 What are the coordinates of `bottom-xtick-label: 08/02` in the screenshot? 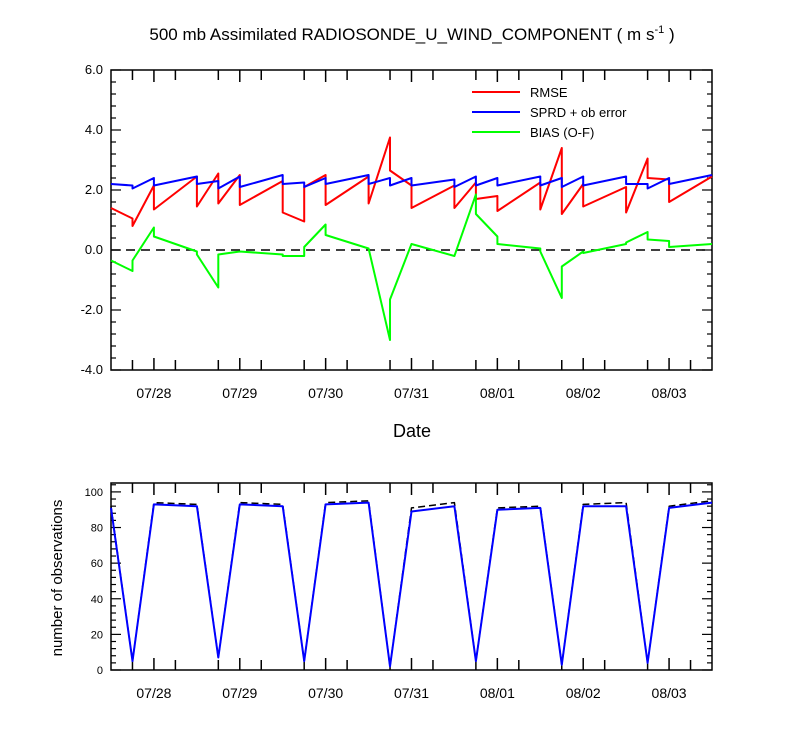 It's located at (583, 693).